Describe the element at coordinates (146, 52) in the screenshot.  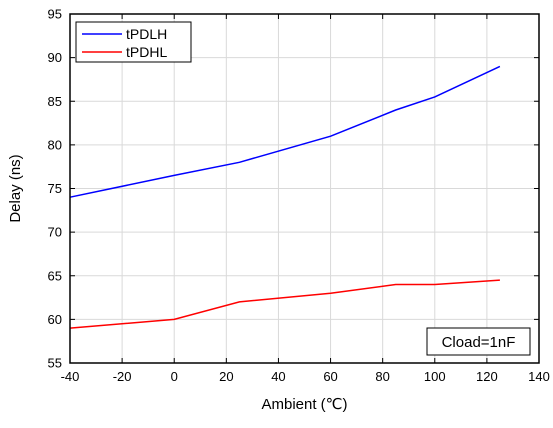
I see `legend-label-tPDHL: tPDHL` at that location.